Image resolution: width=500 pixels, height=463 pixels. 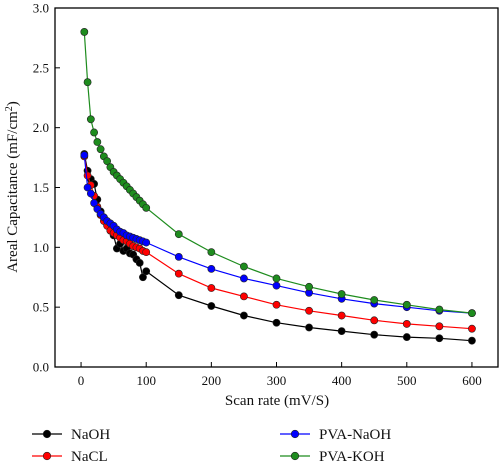 What do you see at coordinates (277, 380) in the screenshot?
I see `x-tick-label: 300` at bounding box center [277, 380].